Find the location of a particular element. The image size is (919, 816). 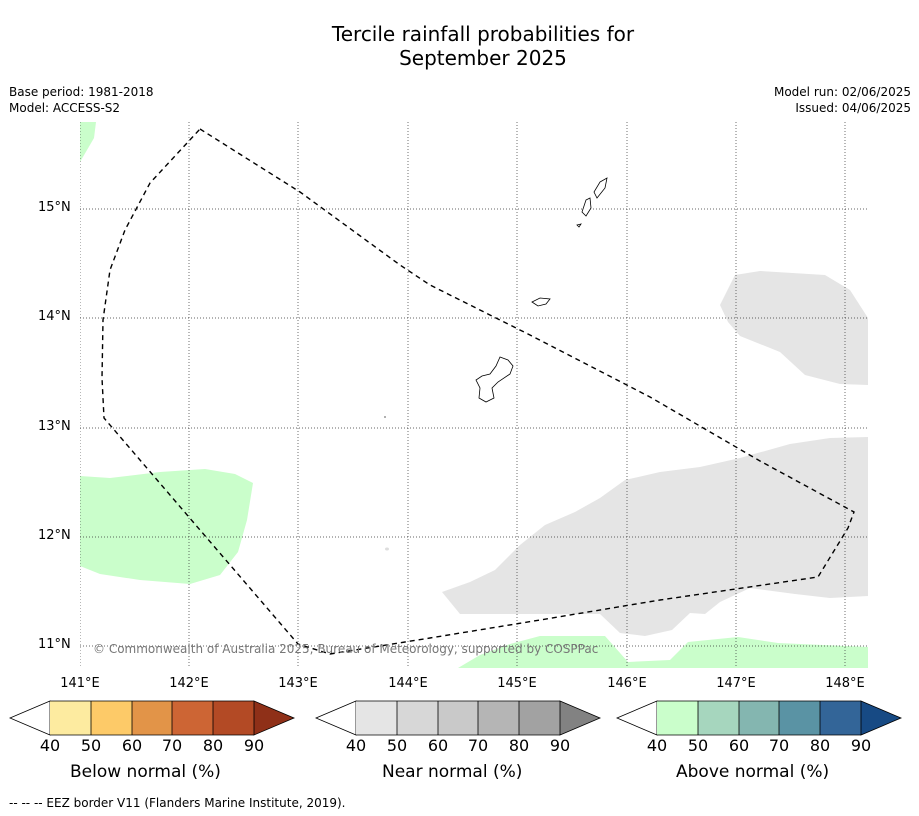

lon-label-148e: 148°E is located at coordinates (845, 683).